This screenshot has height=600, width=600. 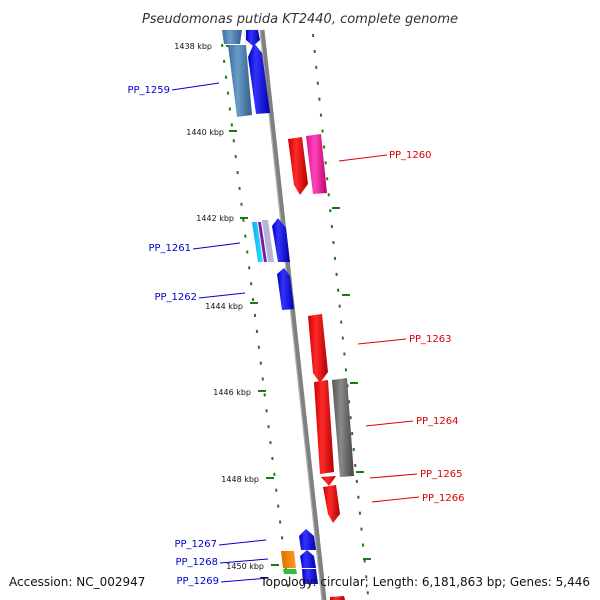 I want to click on feature-group-pp1263, so click(x=318, y=348).